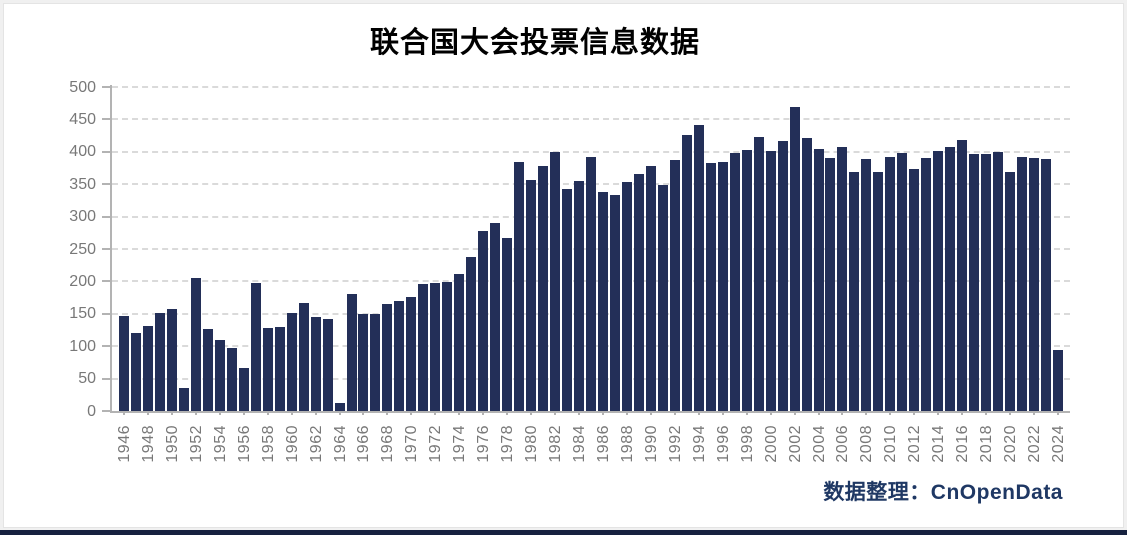 This screenshot has width=1127, height=535. Describe the element at coordinates (710, 286) in the screenshot. I see `bar-1995` at that location.